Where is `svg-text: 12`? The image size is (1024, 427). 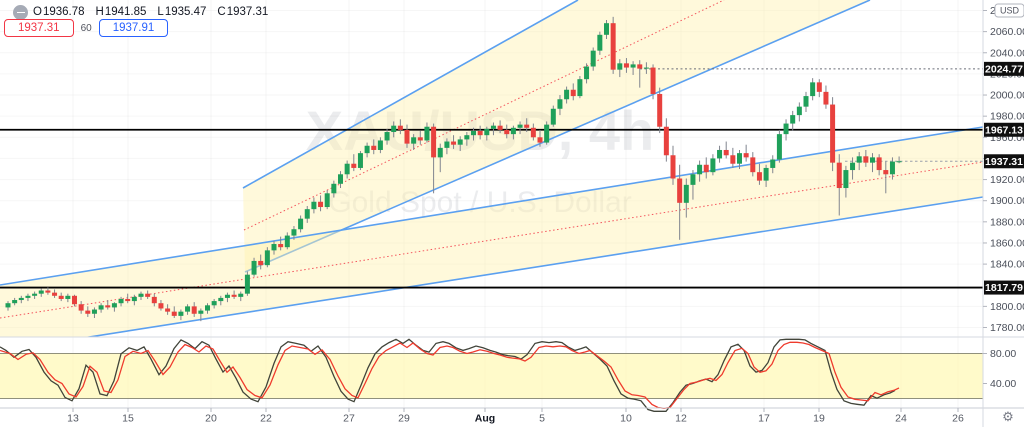 svg-text: 12 is located at coordinates (681, 419).